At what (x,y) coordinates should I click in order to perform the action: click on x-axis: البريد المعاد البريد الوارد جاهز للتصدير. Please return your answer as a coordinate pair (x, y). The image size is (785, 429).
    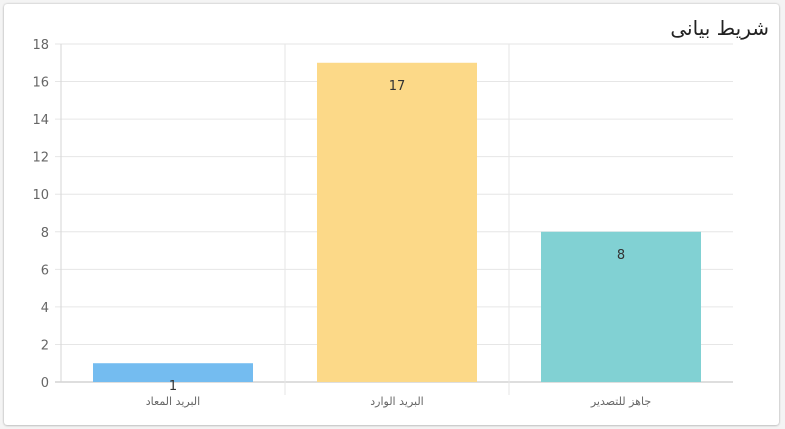
    Looking at the image, I should click on (398, 401).